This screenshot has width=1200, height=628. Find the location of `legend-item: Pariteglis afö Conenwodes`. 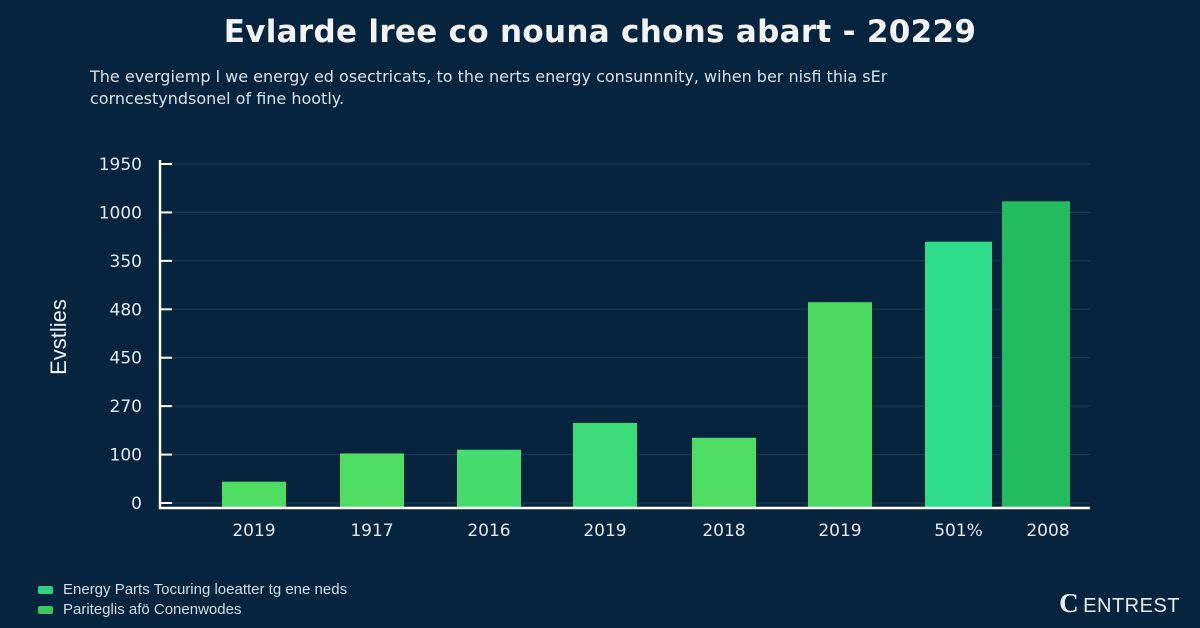

legend-item: Pariteglis afö Conenwodes is located at coordinates (192, 610).